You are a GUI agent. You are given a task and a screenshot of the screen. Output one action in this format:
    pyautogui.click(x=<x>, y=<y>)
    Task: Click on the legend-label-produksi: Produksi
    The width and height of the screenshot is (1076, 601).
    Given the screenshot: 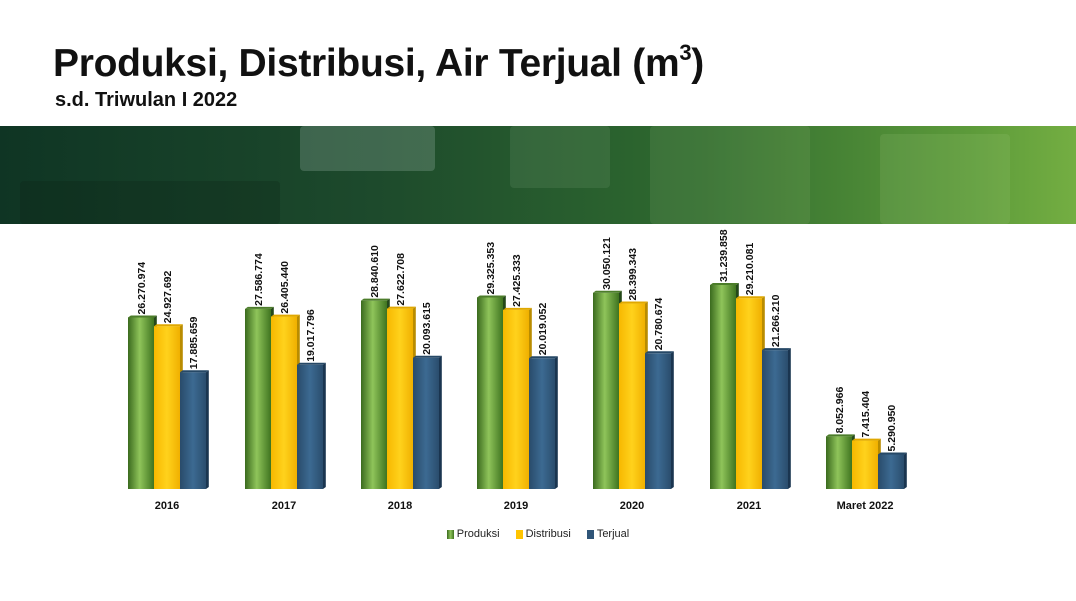 What is the action you would take?
    pyautogui.click(x=478, y=534)
    